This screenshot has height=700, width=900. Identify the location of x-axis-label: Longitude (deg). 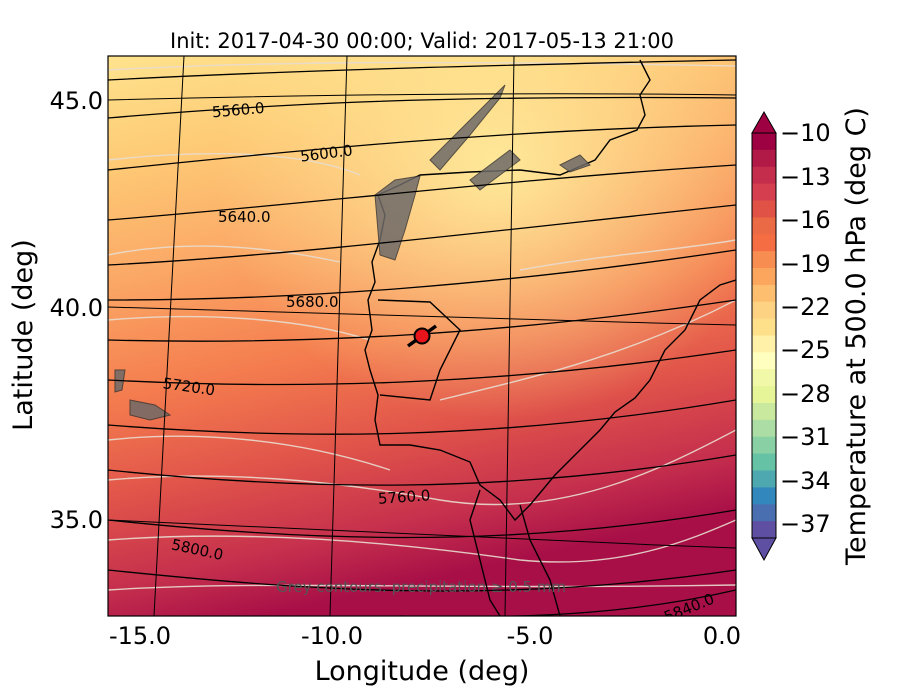
(422, 671).